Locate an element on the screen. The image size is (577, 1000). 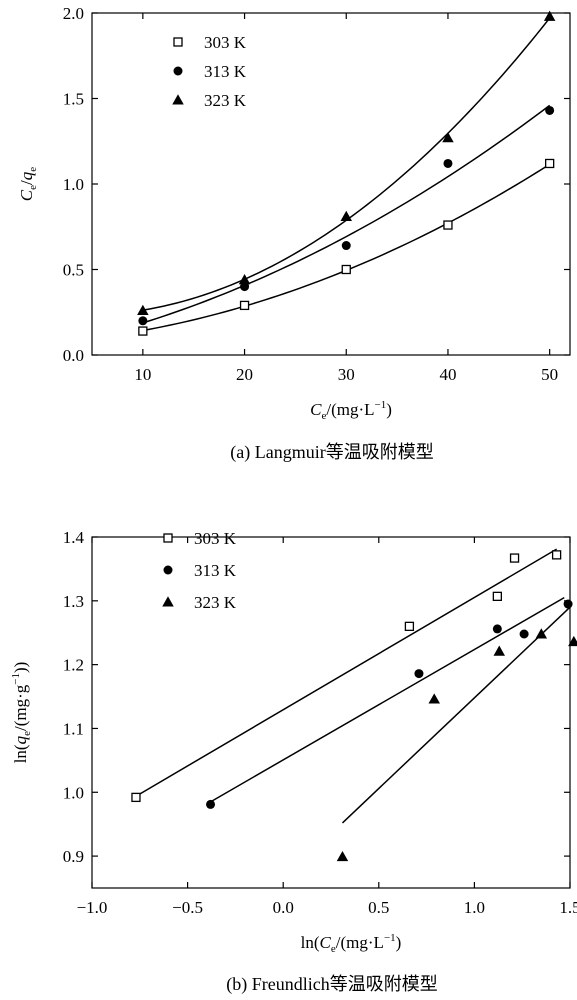
fit-line-323K is located at coordinates (456, 715).